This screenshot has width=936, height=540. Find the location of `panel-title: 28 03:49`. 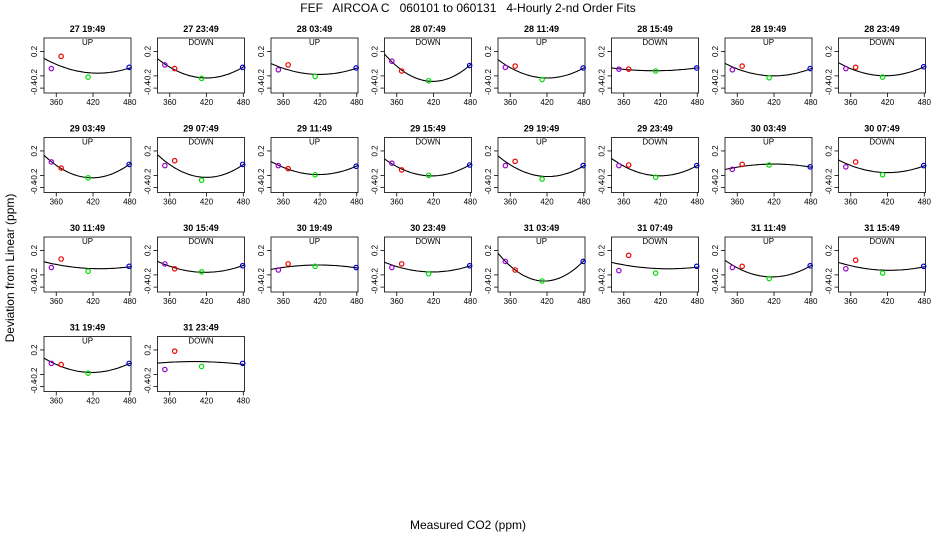

panel-title: 28 03:49 is located at coordinates (315, 29).